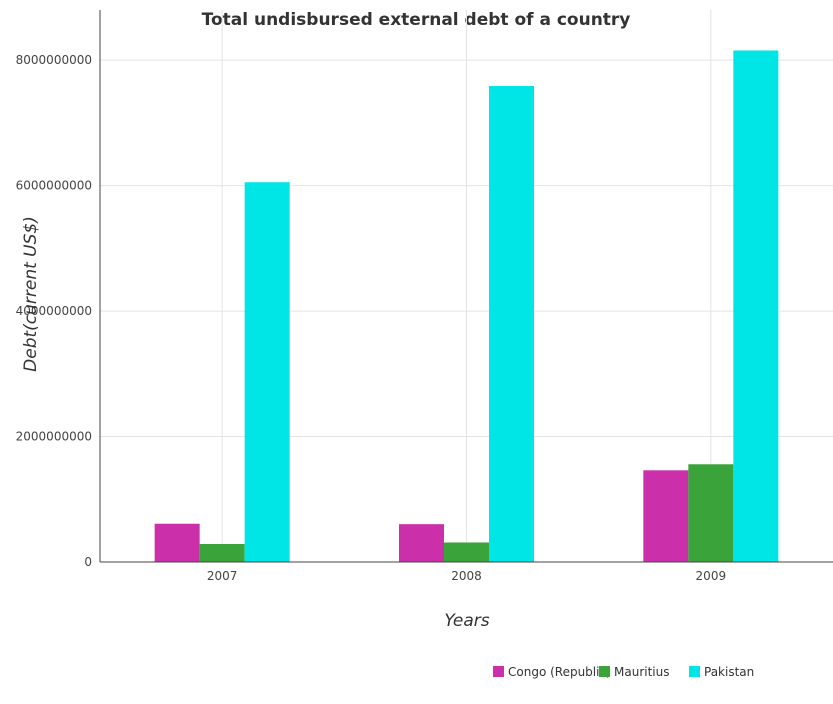  I want to click on bar-pakistan-2009, so click(756, 306).